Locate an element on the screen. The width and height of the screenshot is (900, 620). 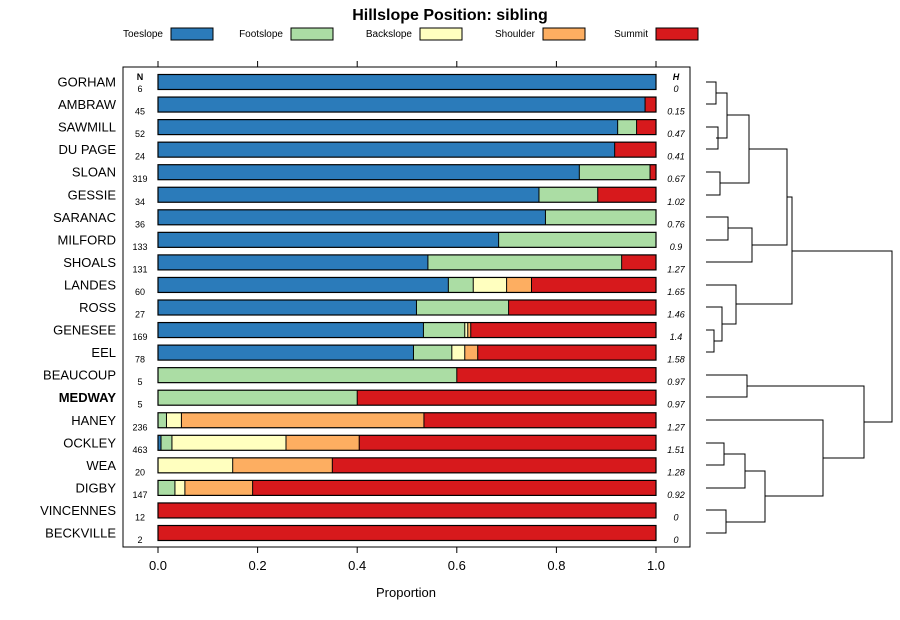
row-label: LANDES is located at coordinates (90, 284).